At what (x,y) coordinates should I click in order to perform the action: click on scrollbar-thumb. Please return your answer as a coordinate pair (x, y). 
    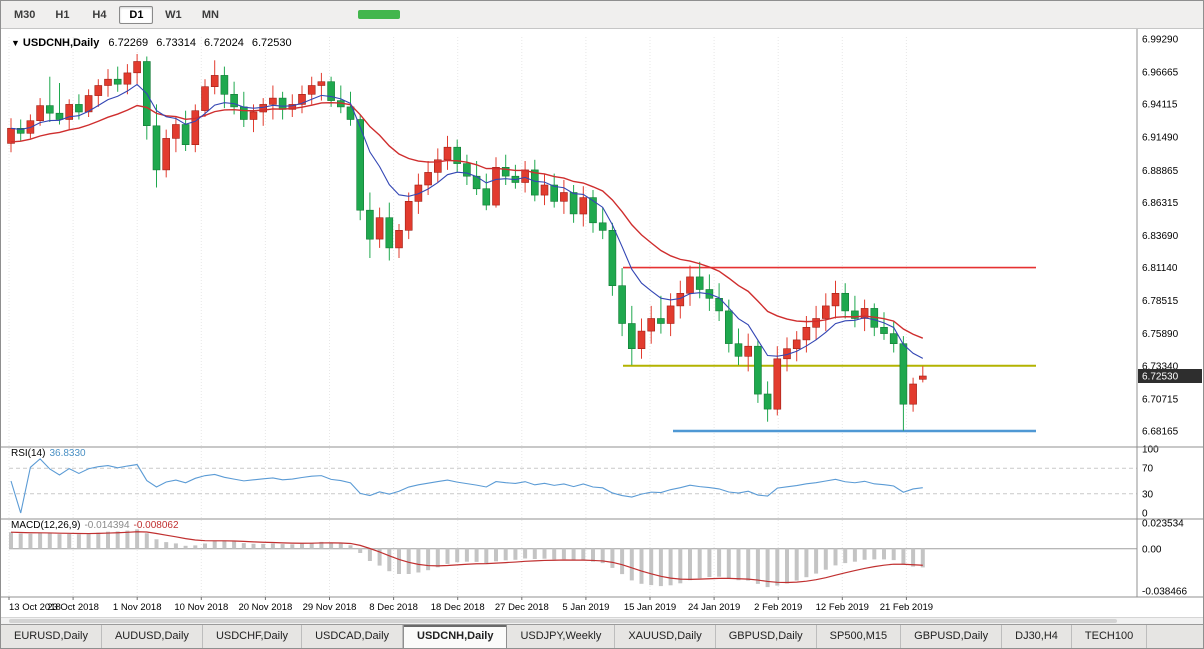
    Looking at the image, I should click on (563, 621).